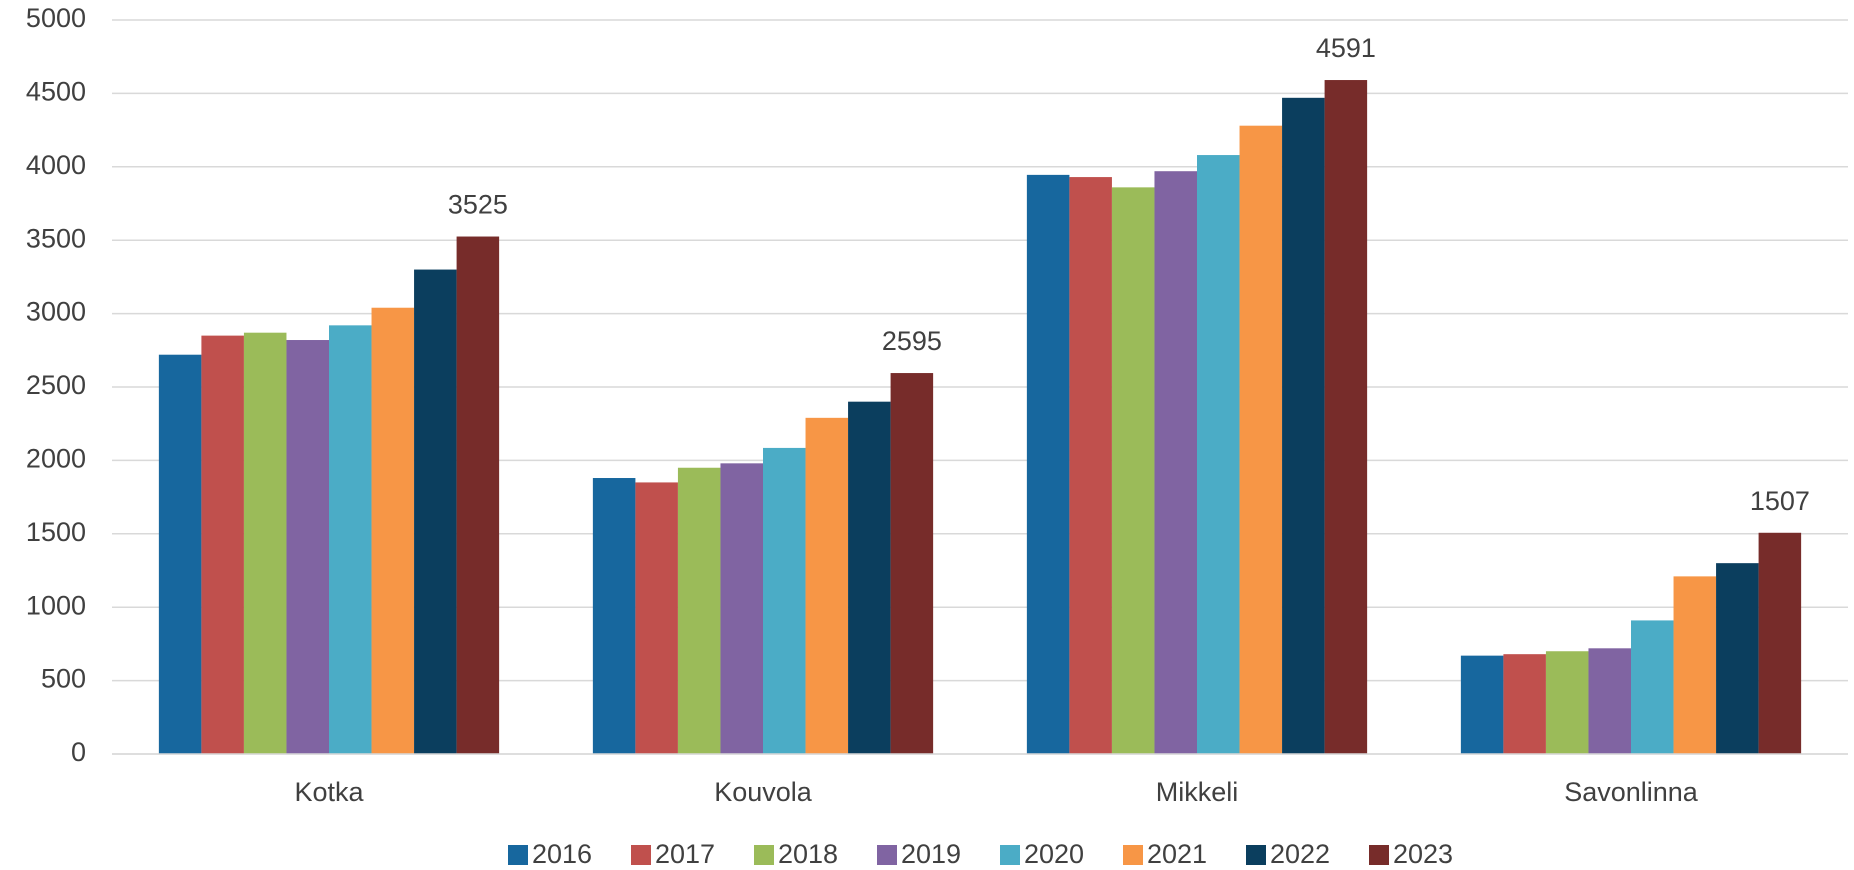 This screenshot has height=870, width=1854. What do you see at coordinates (1346, 48) in the screenshot?
I see `data-label: 4591` at bounding box center [1346, 48].